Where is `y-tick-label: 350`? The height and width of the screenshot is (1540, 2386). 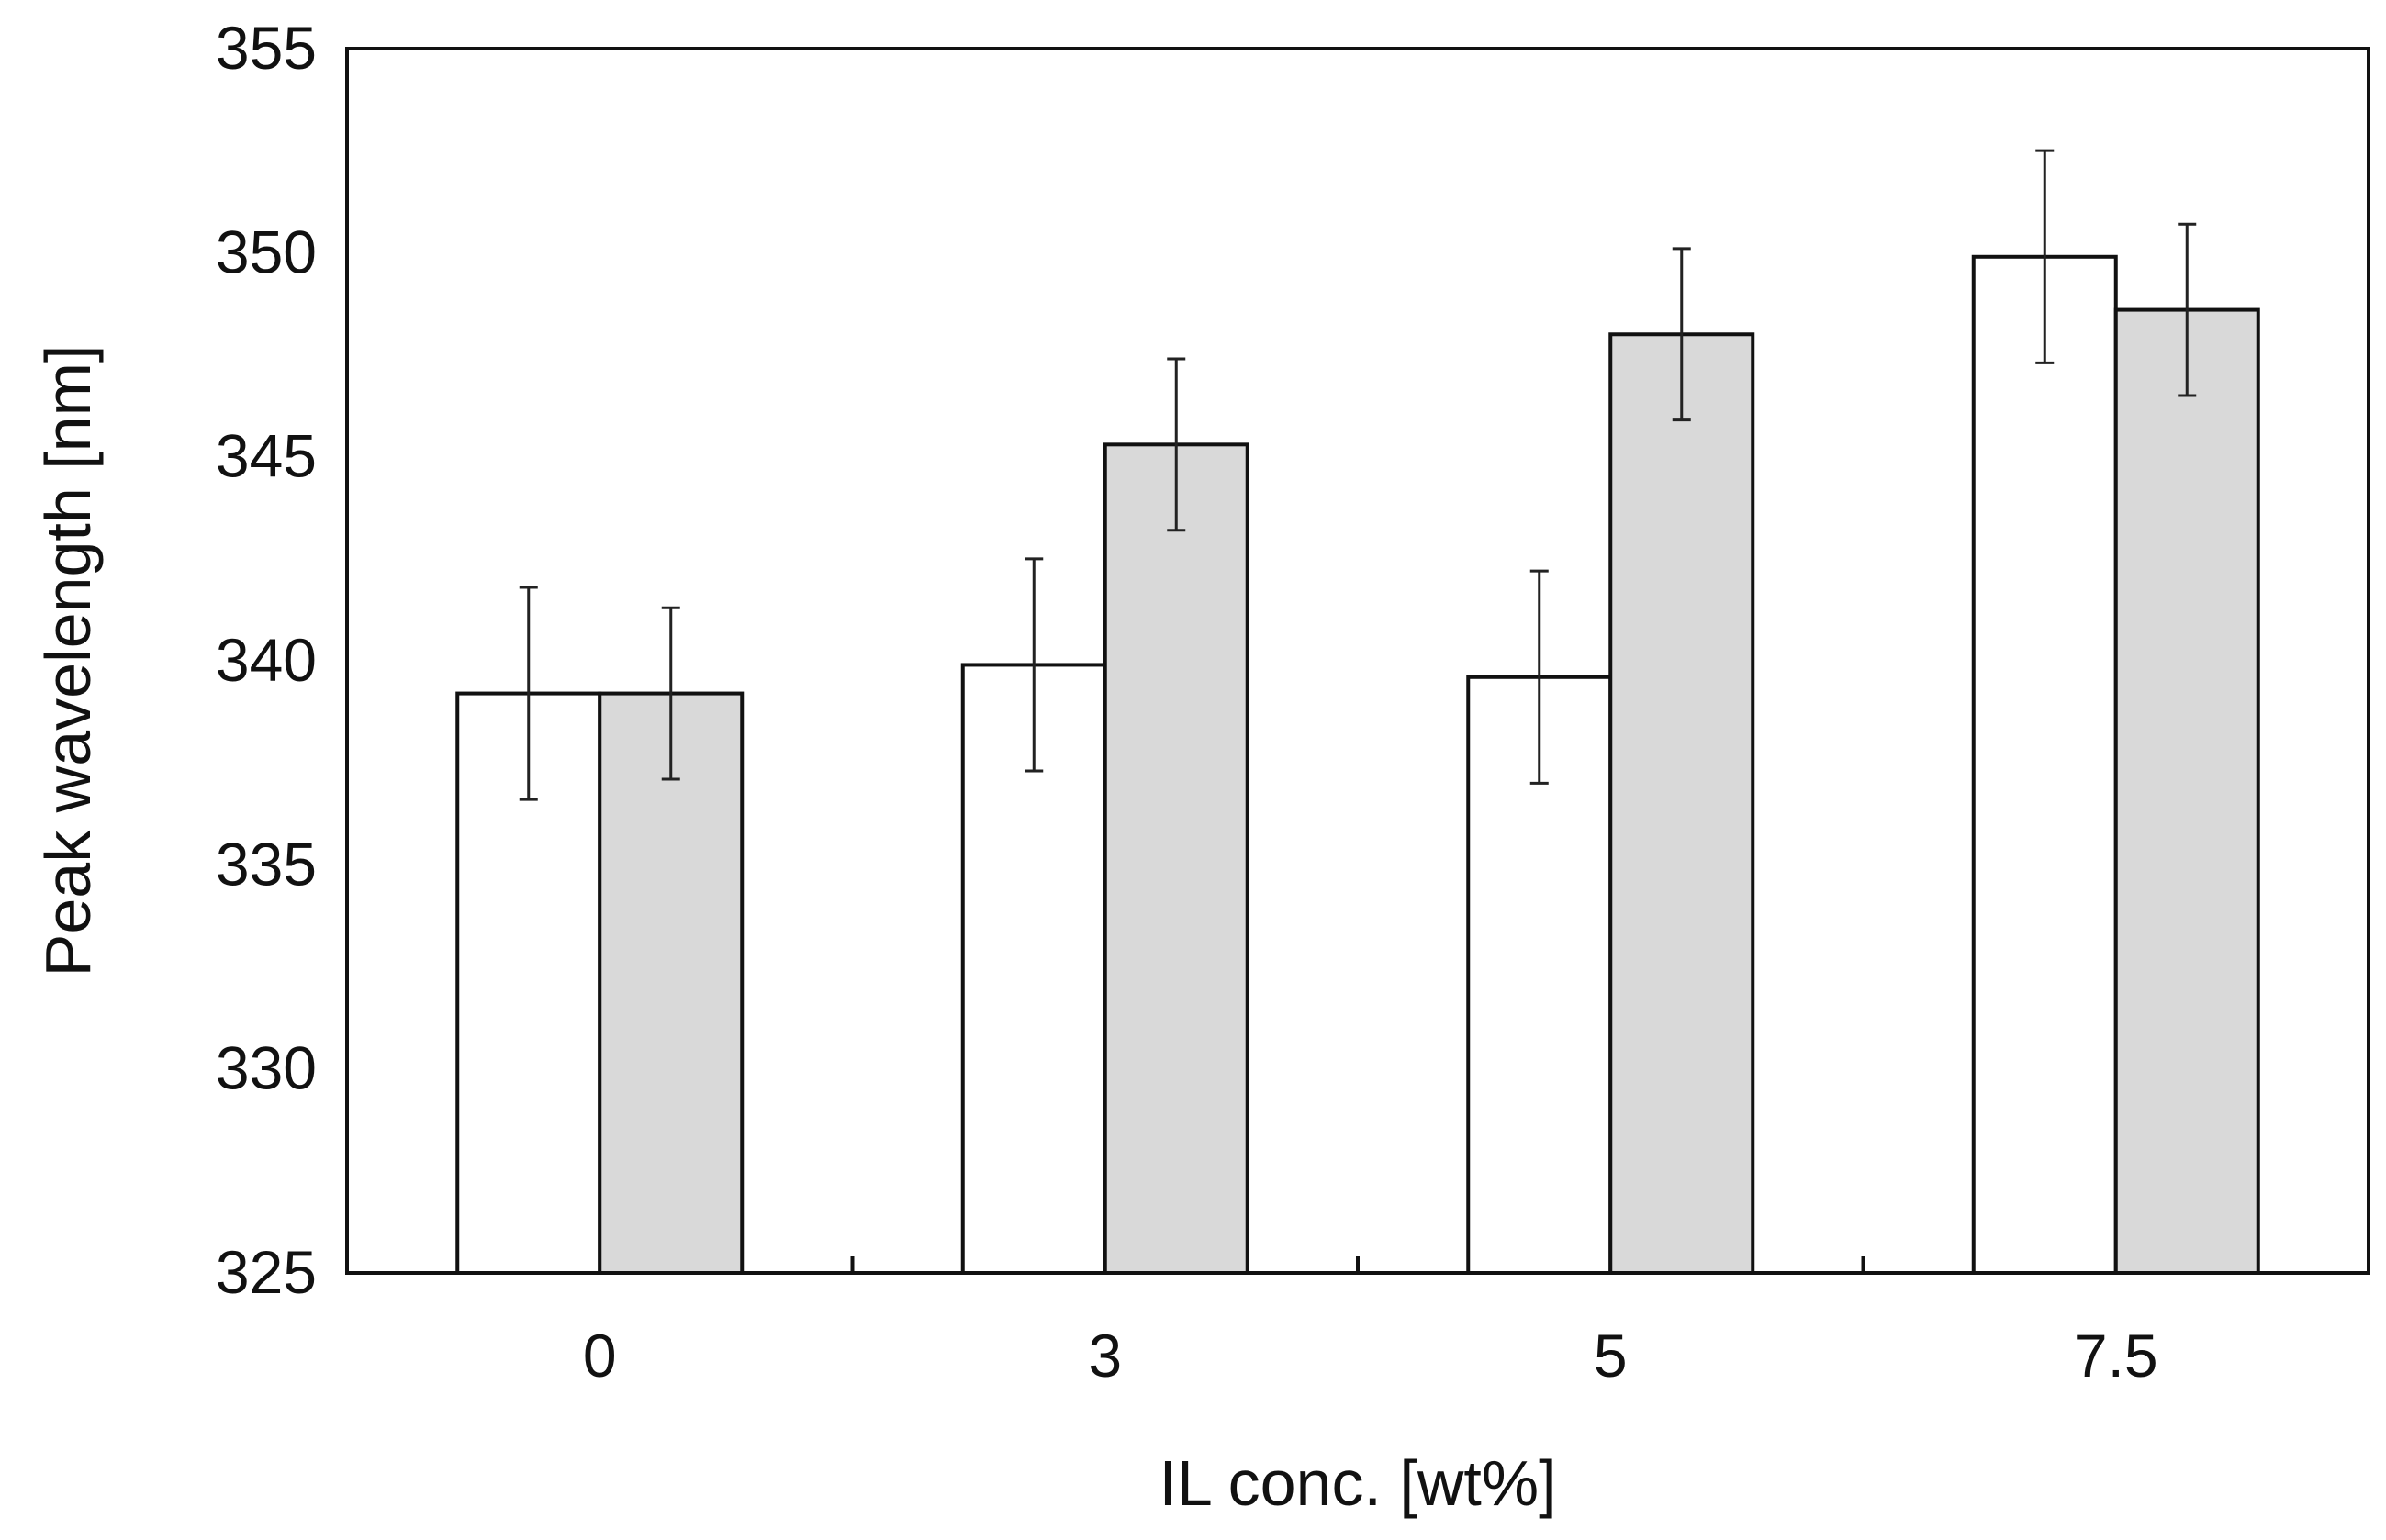 y-tick-label: 350 is located at coordinates (266, 251).